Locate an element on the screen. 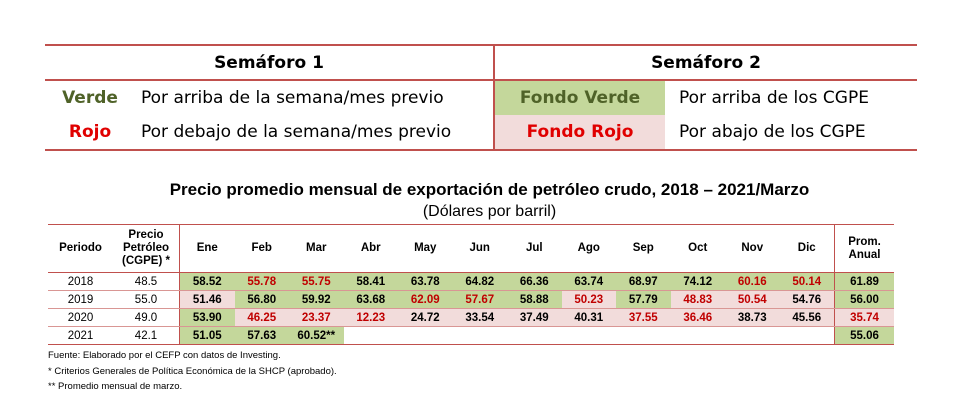  cell-month-value: 60.16 is located at coordinates (752, 281).